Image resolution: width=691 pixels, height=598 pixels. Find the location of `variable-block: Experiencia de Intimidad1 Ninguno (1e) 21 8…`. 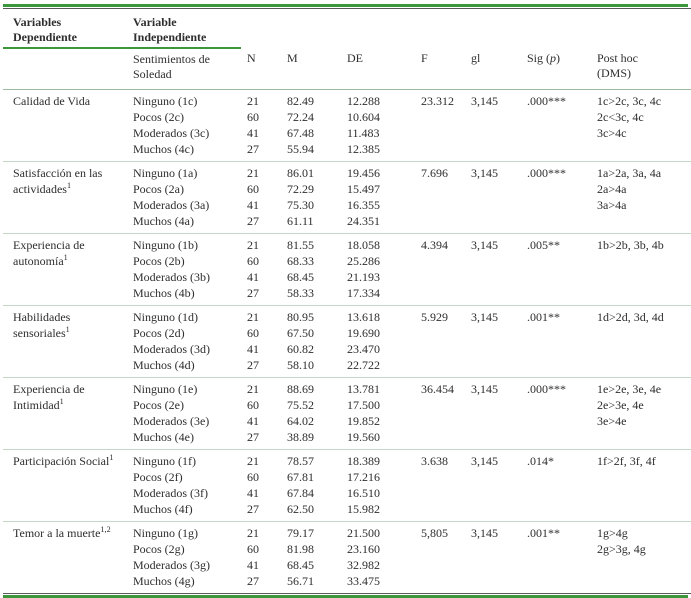

variable-block: Experiencia de Intimidad1 Ninguno (1e) 21 8… is located at coordinates (347, 413).